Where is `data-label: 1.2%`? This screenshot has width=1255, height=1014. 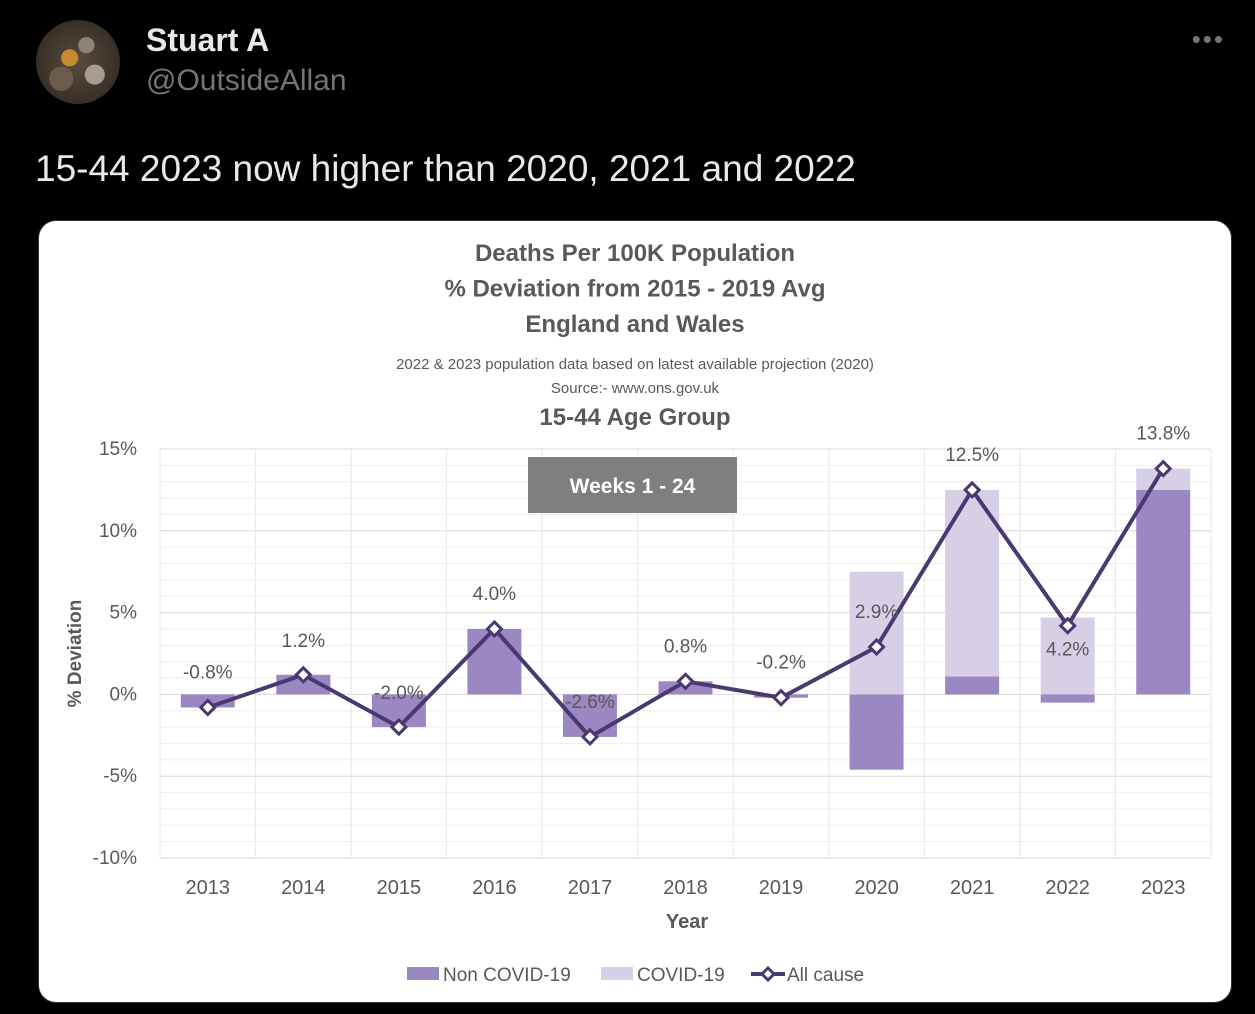
data-label: 1.2% is located at coordinates (303, 641).